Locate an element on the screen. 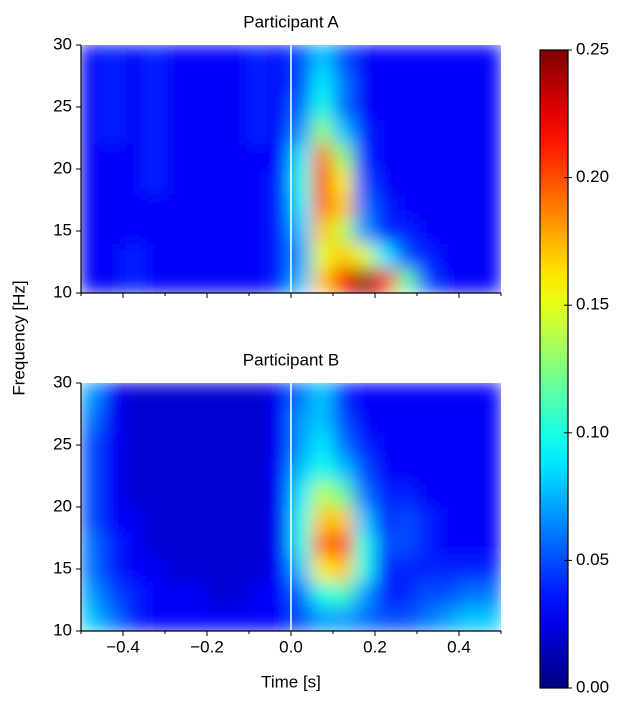 The image size is (630, 704). x-tick-label: −0.4 is located at coordinates (123, 646).